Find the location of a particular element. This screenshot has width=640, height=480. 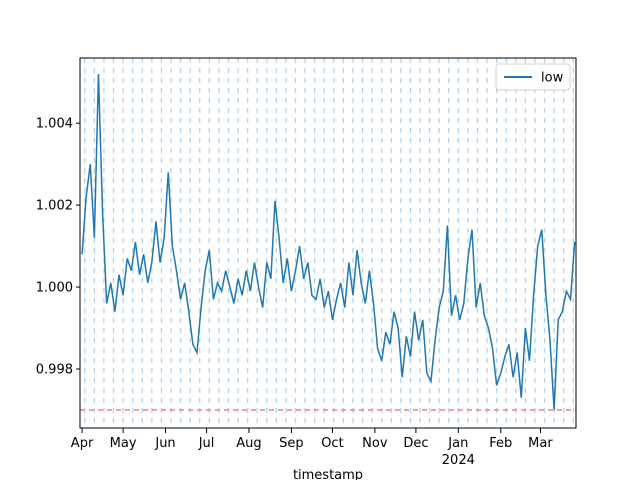

x-tick-label: Jan is located at coordinates (457, 443).